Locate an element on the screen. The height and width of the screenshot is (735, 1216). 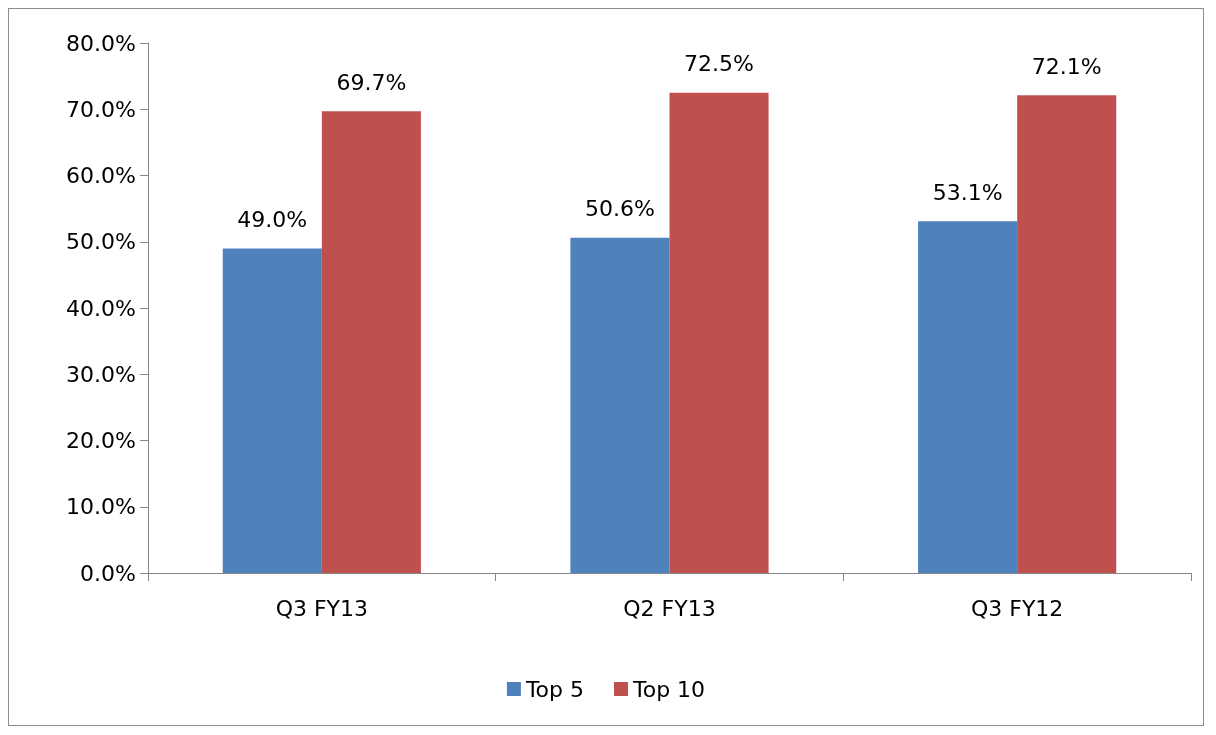
data-label: 50.6% is located at coordinates (620, 209).